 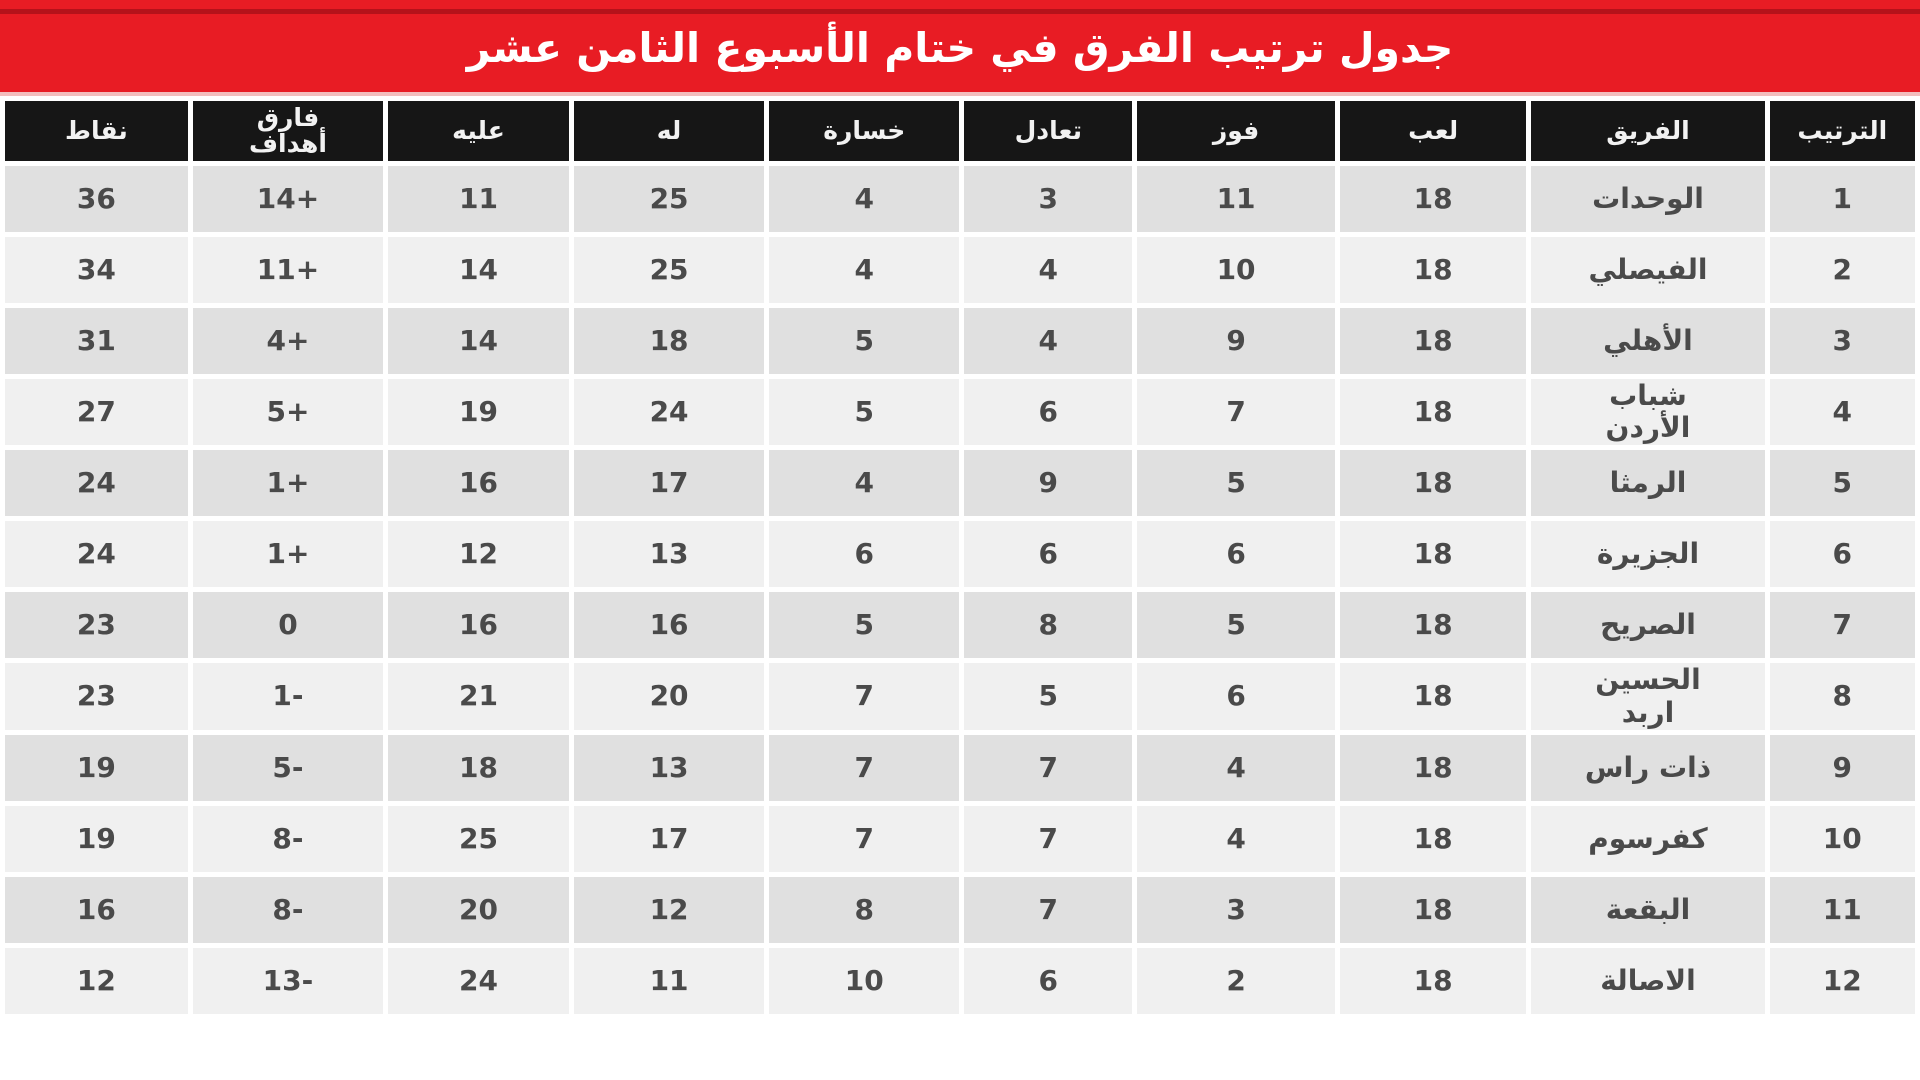 What do you see at coordinates (669, 341) in the screenshot?
I see `cell-for: 18` at bounding box center [669, 341].